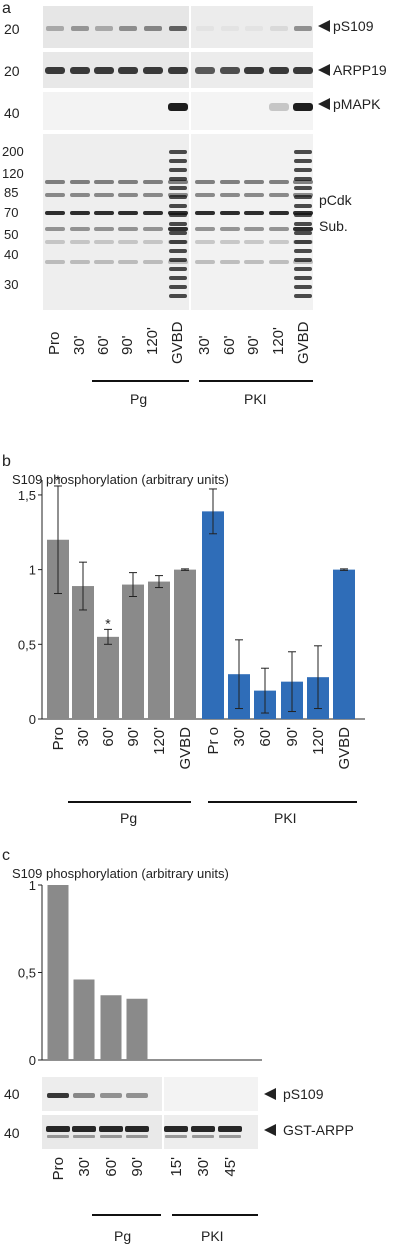 This screenshot has width=400, height=1254. I want to click on marker-label: 20, so click(12, 29).